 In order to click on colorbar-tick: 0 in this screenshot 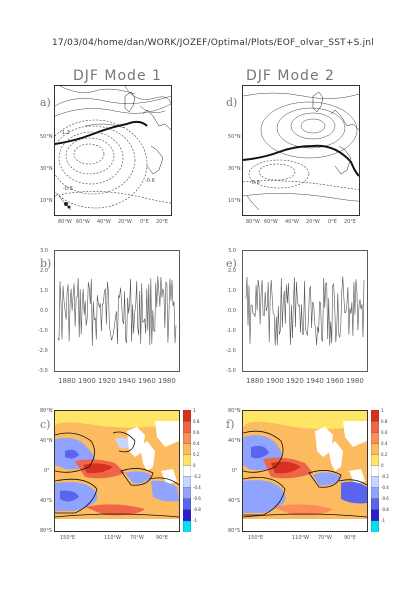, I will do `click(382, 465)`.